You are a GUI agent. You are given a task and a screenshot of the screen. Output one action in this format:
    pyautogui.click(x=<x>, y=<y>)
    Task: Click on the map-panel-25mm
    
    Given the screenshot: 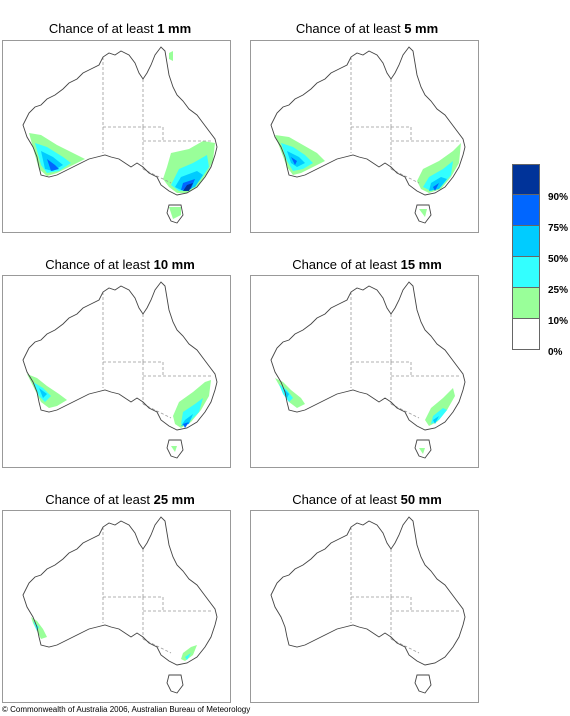 What is the action you would take?
    pyautogui.click(x=116, y=606)
    